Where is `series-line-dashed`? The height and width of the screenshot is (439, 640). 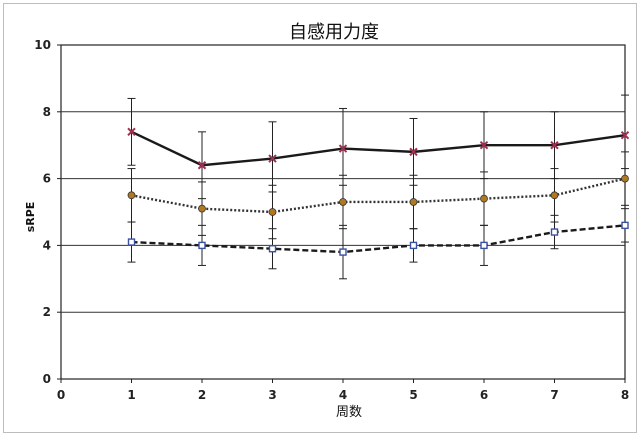
series-line-dashed is located at coordinates (378, 239).